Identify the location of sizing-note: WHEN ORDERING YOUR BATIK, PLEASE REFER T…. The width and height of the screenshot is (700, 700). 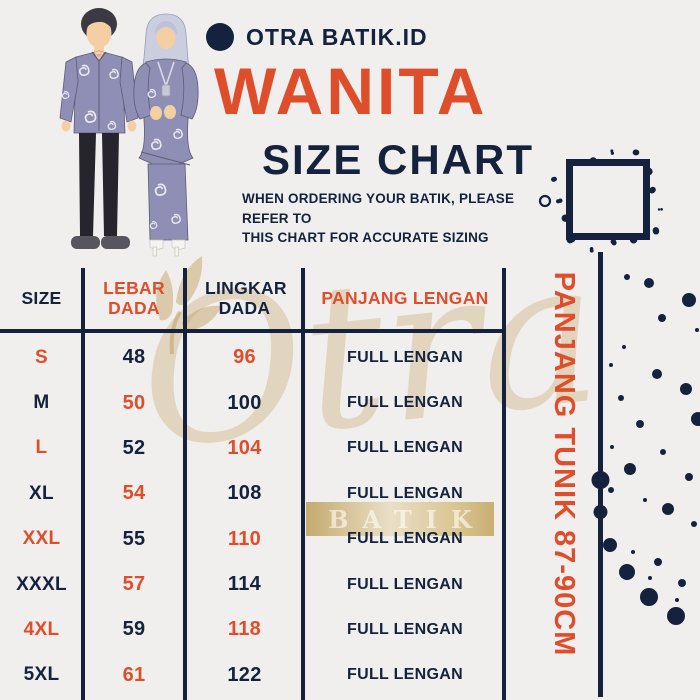
(402, 218).